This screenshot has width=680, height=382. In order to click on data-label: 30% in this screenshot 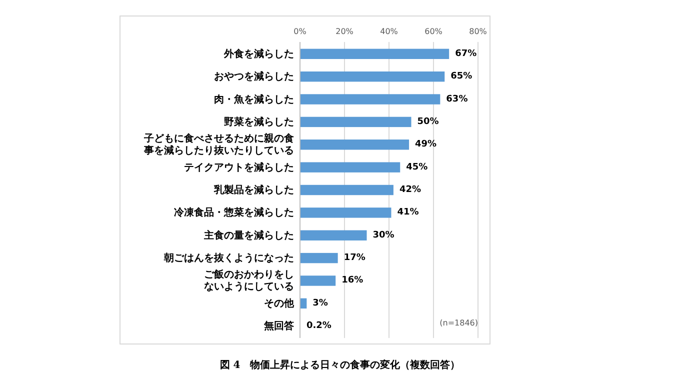, I will do `click(383, 235)`.